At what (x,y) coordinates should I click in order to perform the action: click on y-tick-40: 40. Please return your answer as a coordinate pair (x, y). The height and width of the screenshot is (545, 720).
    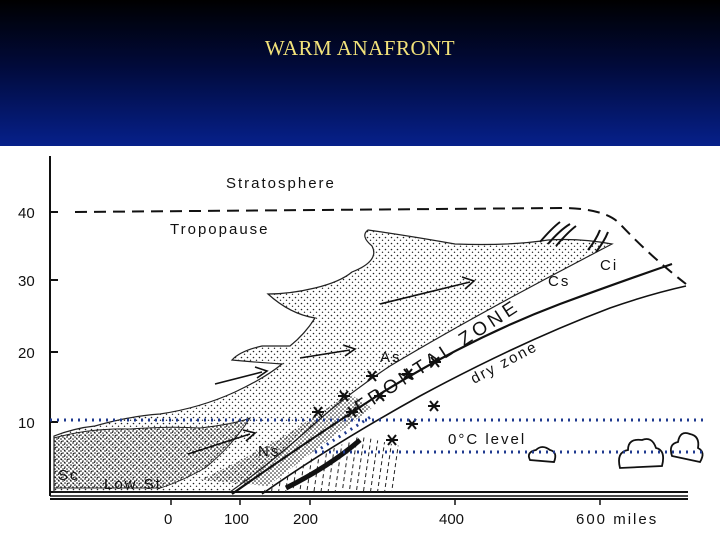
    Looking at the image, I should click on (26, 213).